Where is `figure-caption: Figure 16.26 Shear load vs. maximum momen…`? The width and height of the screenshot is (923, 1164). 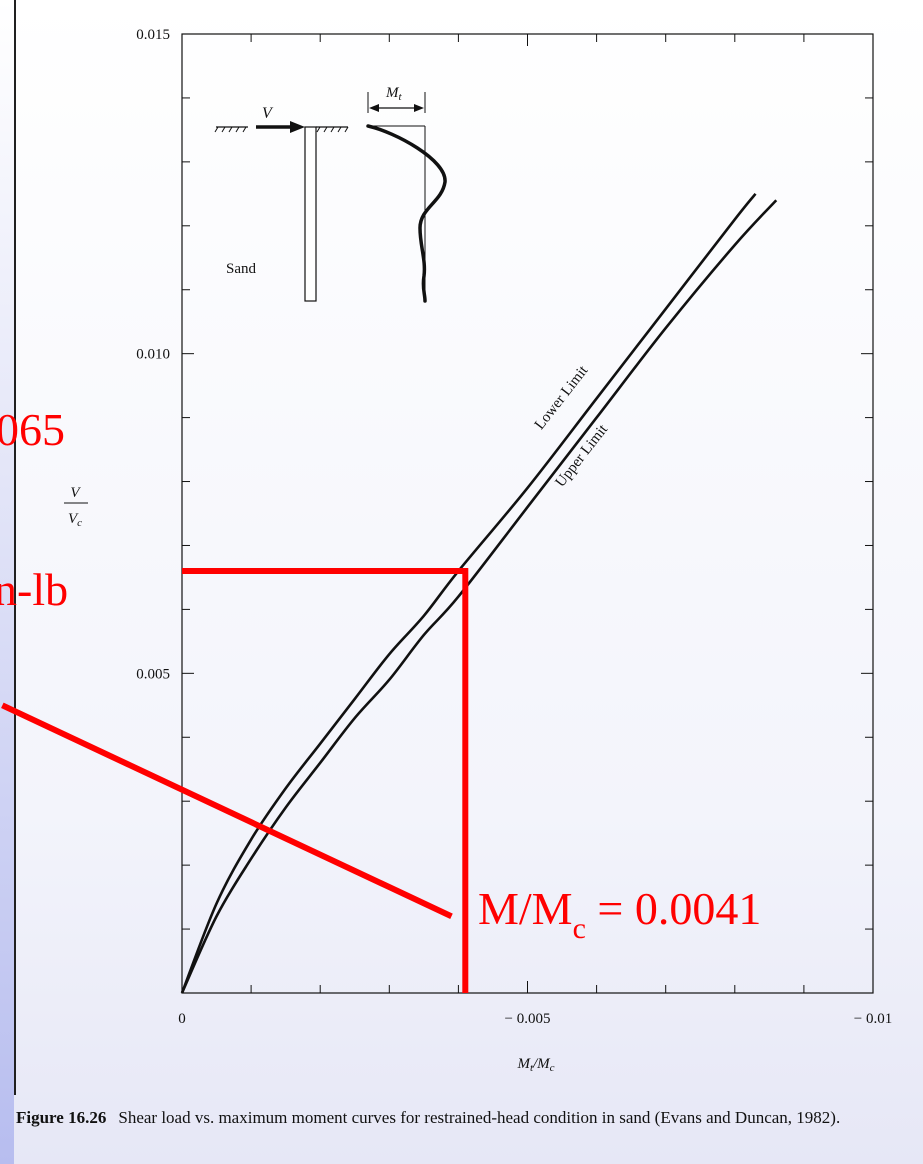
figure-caption: Figure 16.26 Shear load vs. maximum momen… is located at coordinates (466, 1117).